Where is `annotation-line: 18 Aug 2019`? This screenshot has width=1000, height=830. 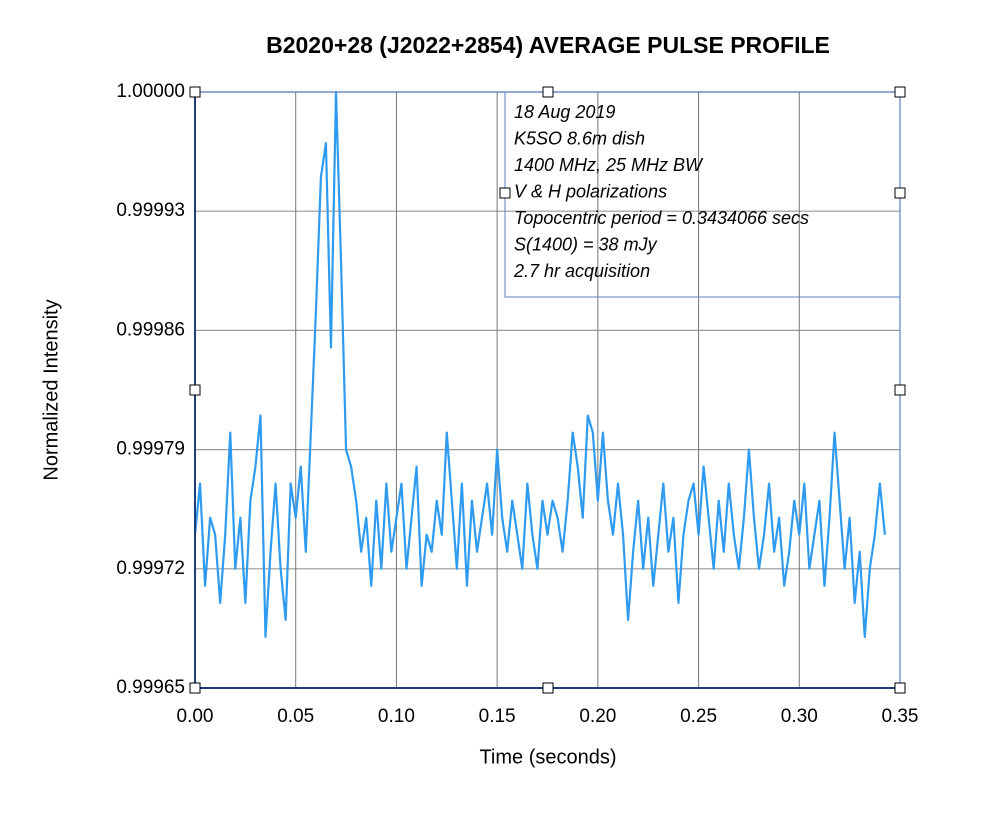
annotation-line: 18 Aug 2019 is located at coordinates (564, 112).